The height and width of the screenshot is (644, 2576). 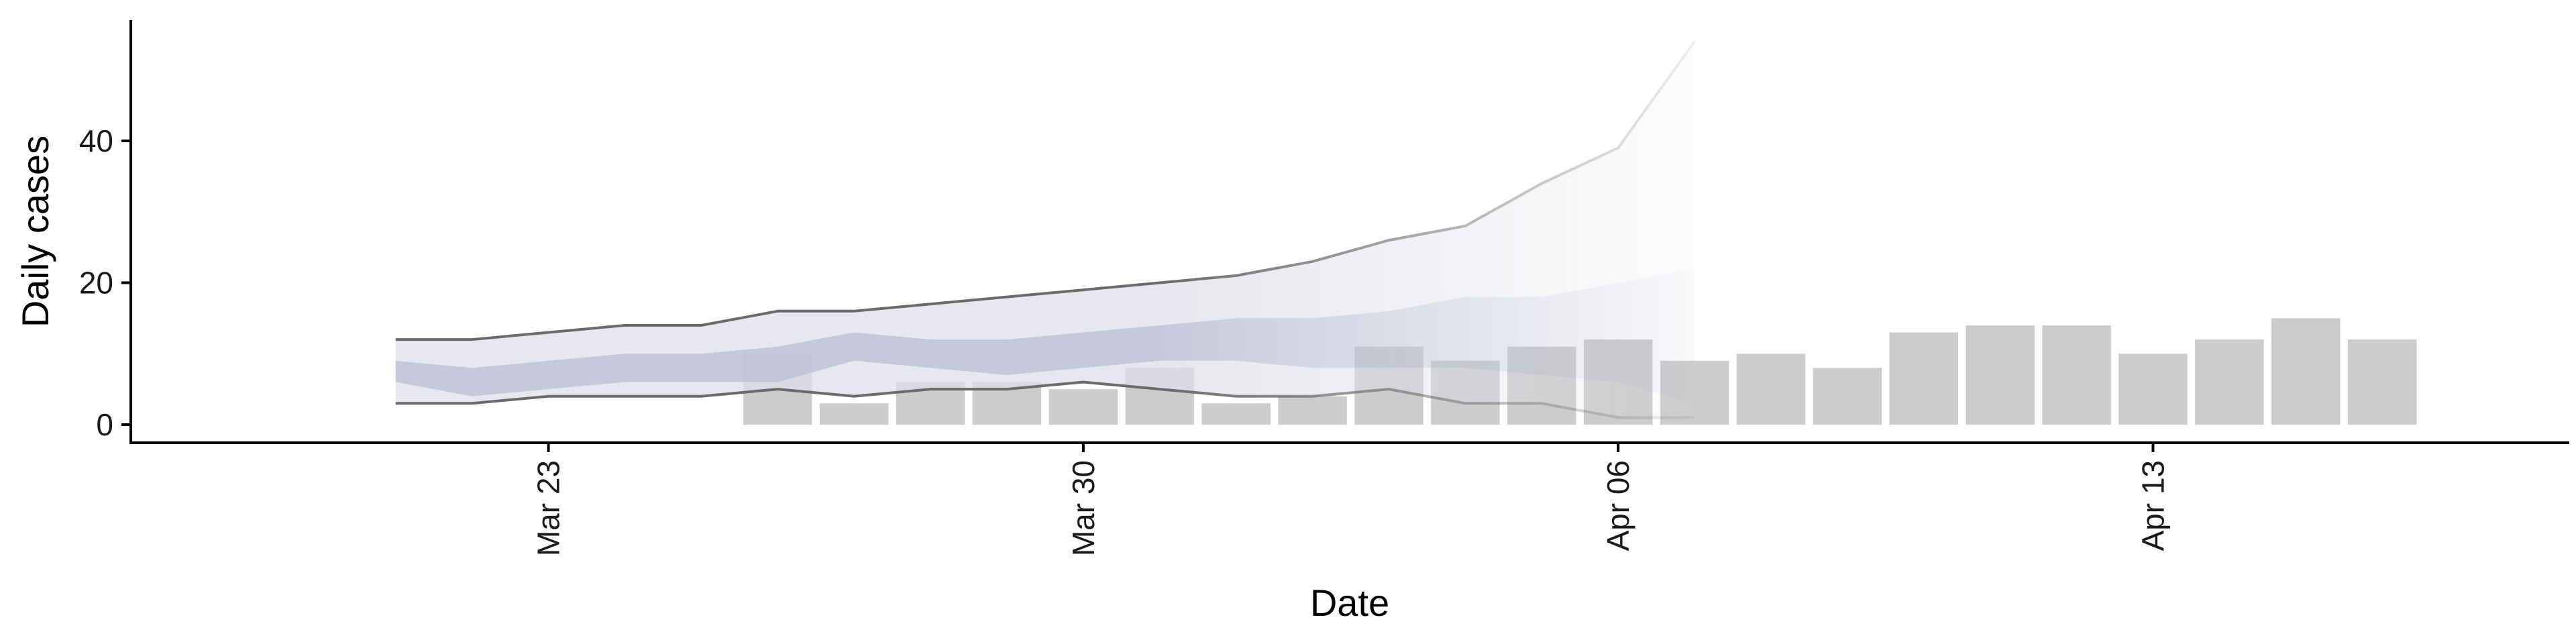 I want to click on x-axis-title: Date, so click(x=1349, y=603).